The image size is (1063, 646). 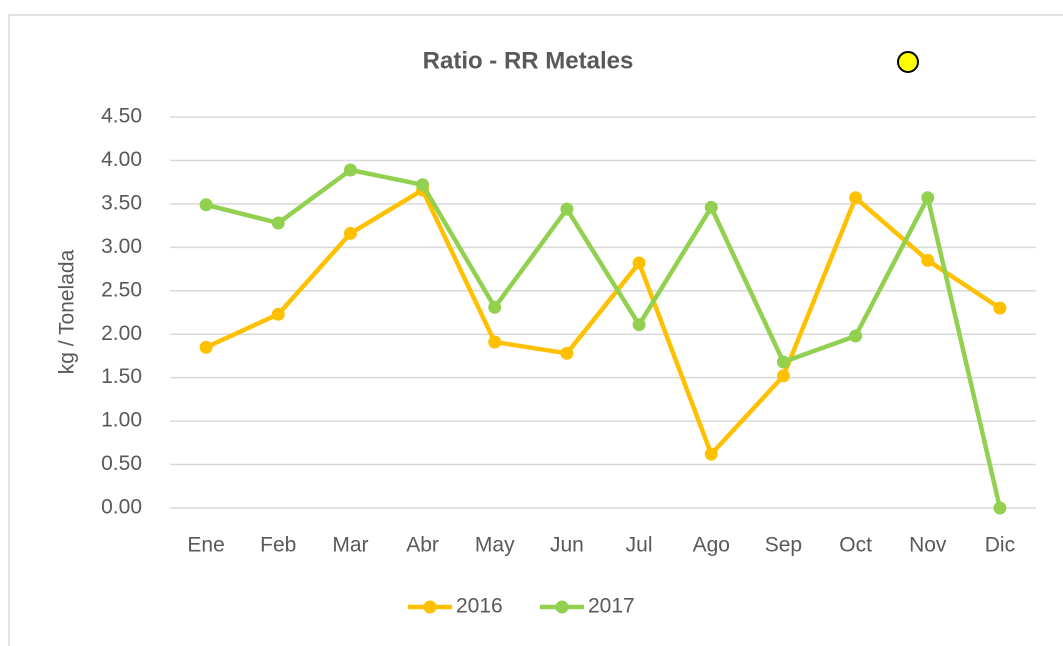 What do you see at coordinates (121, 289) in the screenshot?
I see `y-tick-label: 2.50` at bounding box center [121, 289].